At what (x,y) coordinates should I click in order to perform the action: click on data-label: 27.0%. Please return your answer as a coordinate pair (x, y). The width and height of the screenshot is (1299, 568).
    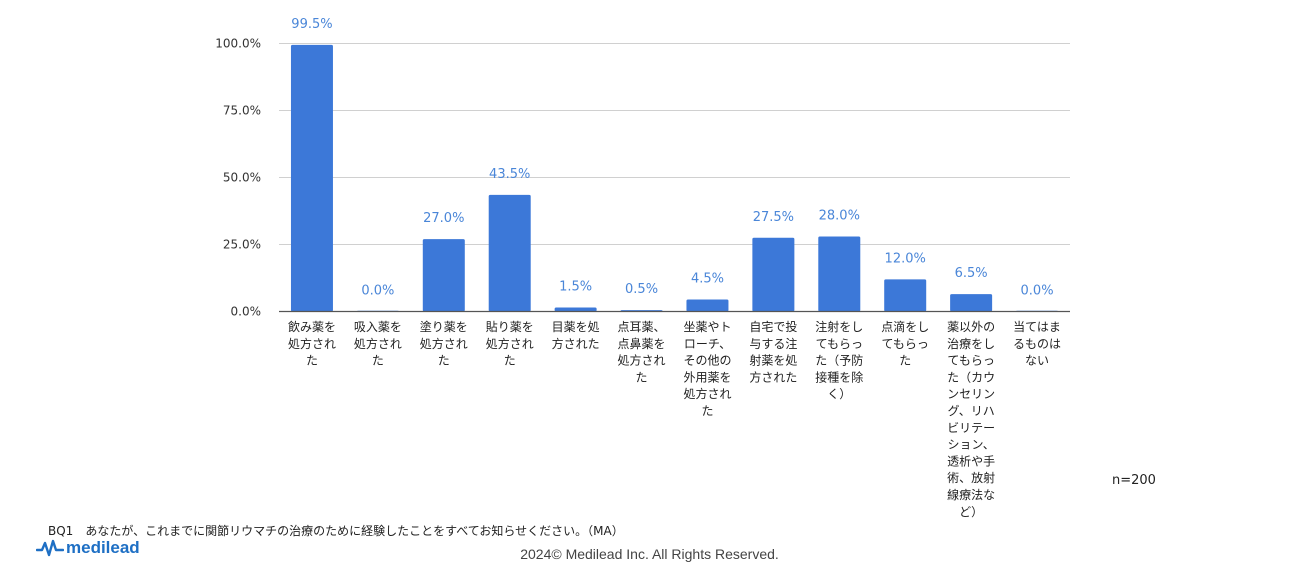
    Looking at the image, I should click on (443, 218).